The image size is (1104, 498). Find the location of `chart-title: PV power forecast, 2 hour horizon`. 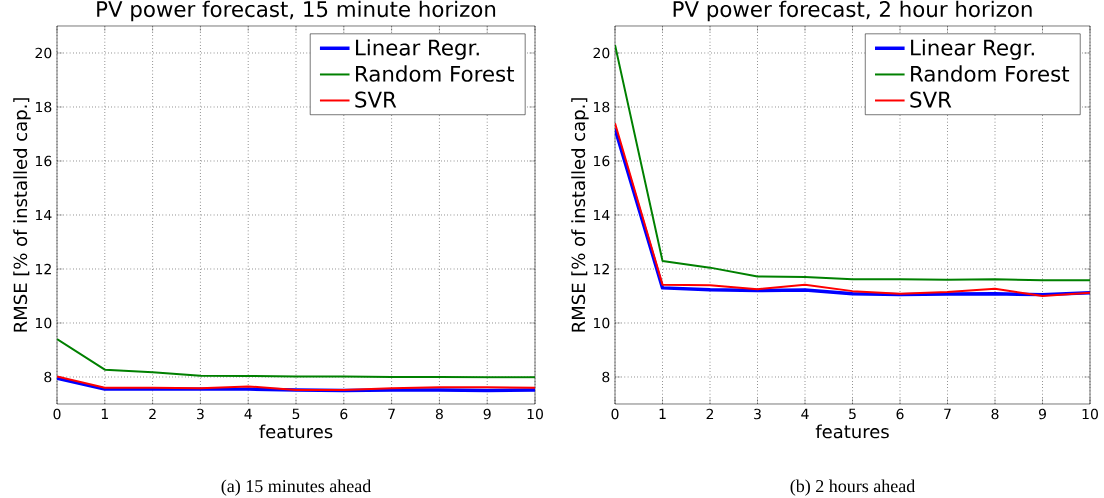

chart-title: PV power forecast, 2 hour horizon is located at coordinates (852, 11).